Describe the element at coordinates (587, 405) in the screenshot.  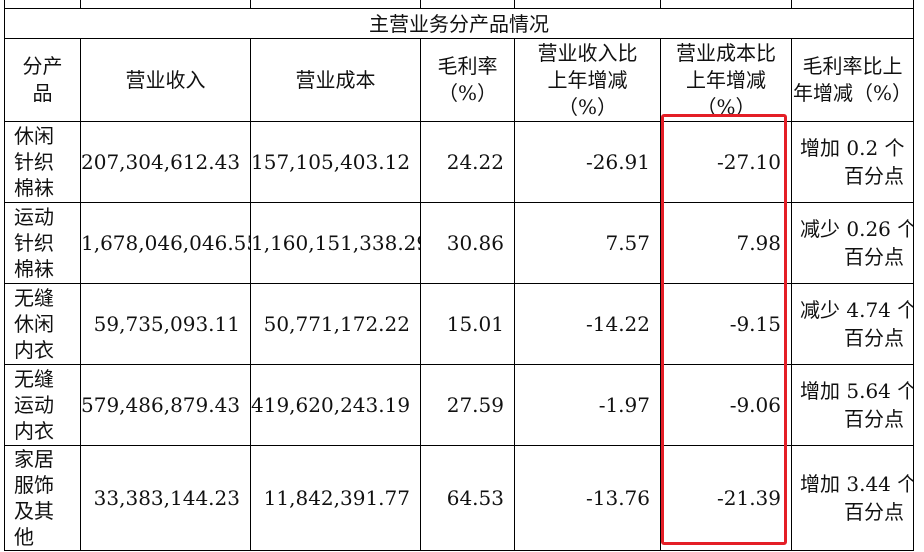
I see `revenue-change-cell: -1.97` at that location.